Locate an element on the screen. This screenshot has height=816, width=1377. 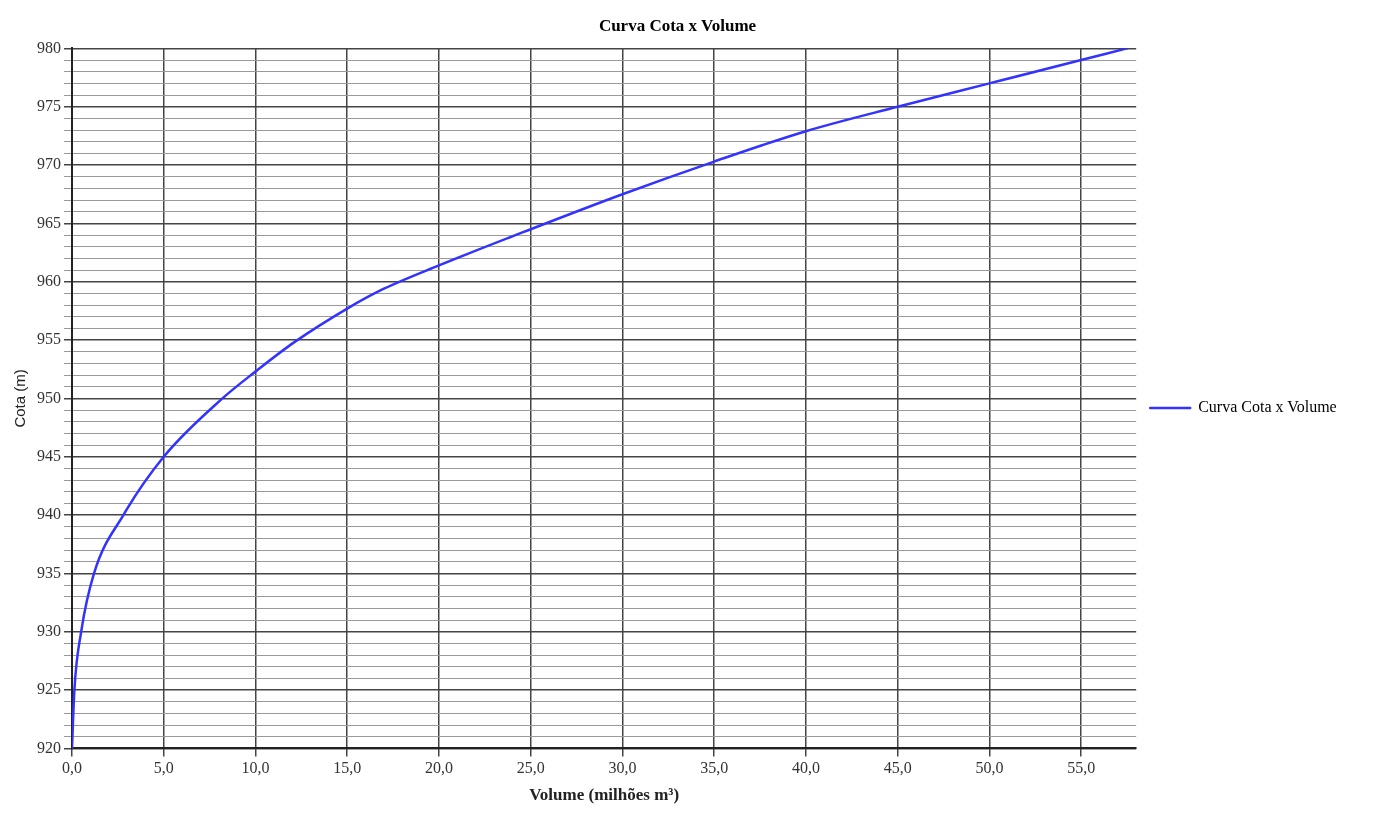
x-tick-label: 0,0 is located at coordinates (72, 768).